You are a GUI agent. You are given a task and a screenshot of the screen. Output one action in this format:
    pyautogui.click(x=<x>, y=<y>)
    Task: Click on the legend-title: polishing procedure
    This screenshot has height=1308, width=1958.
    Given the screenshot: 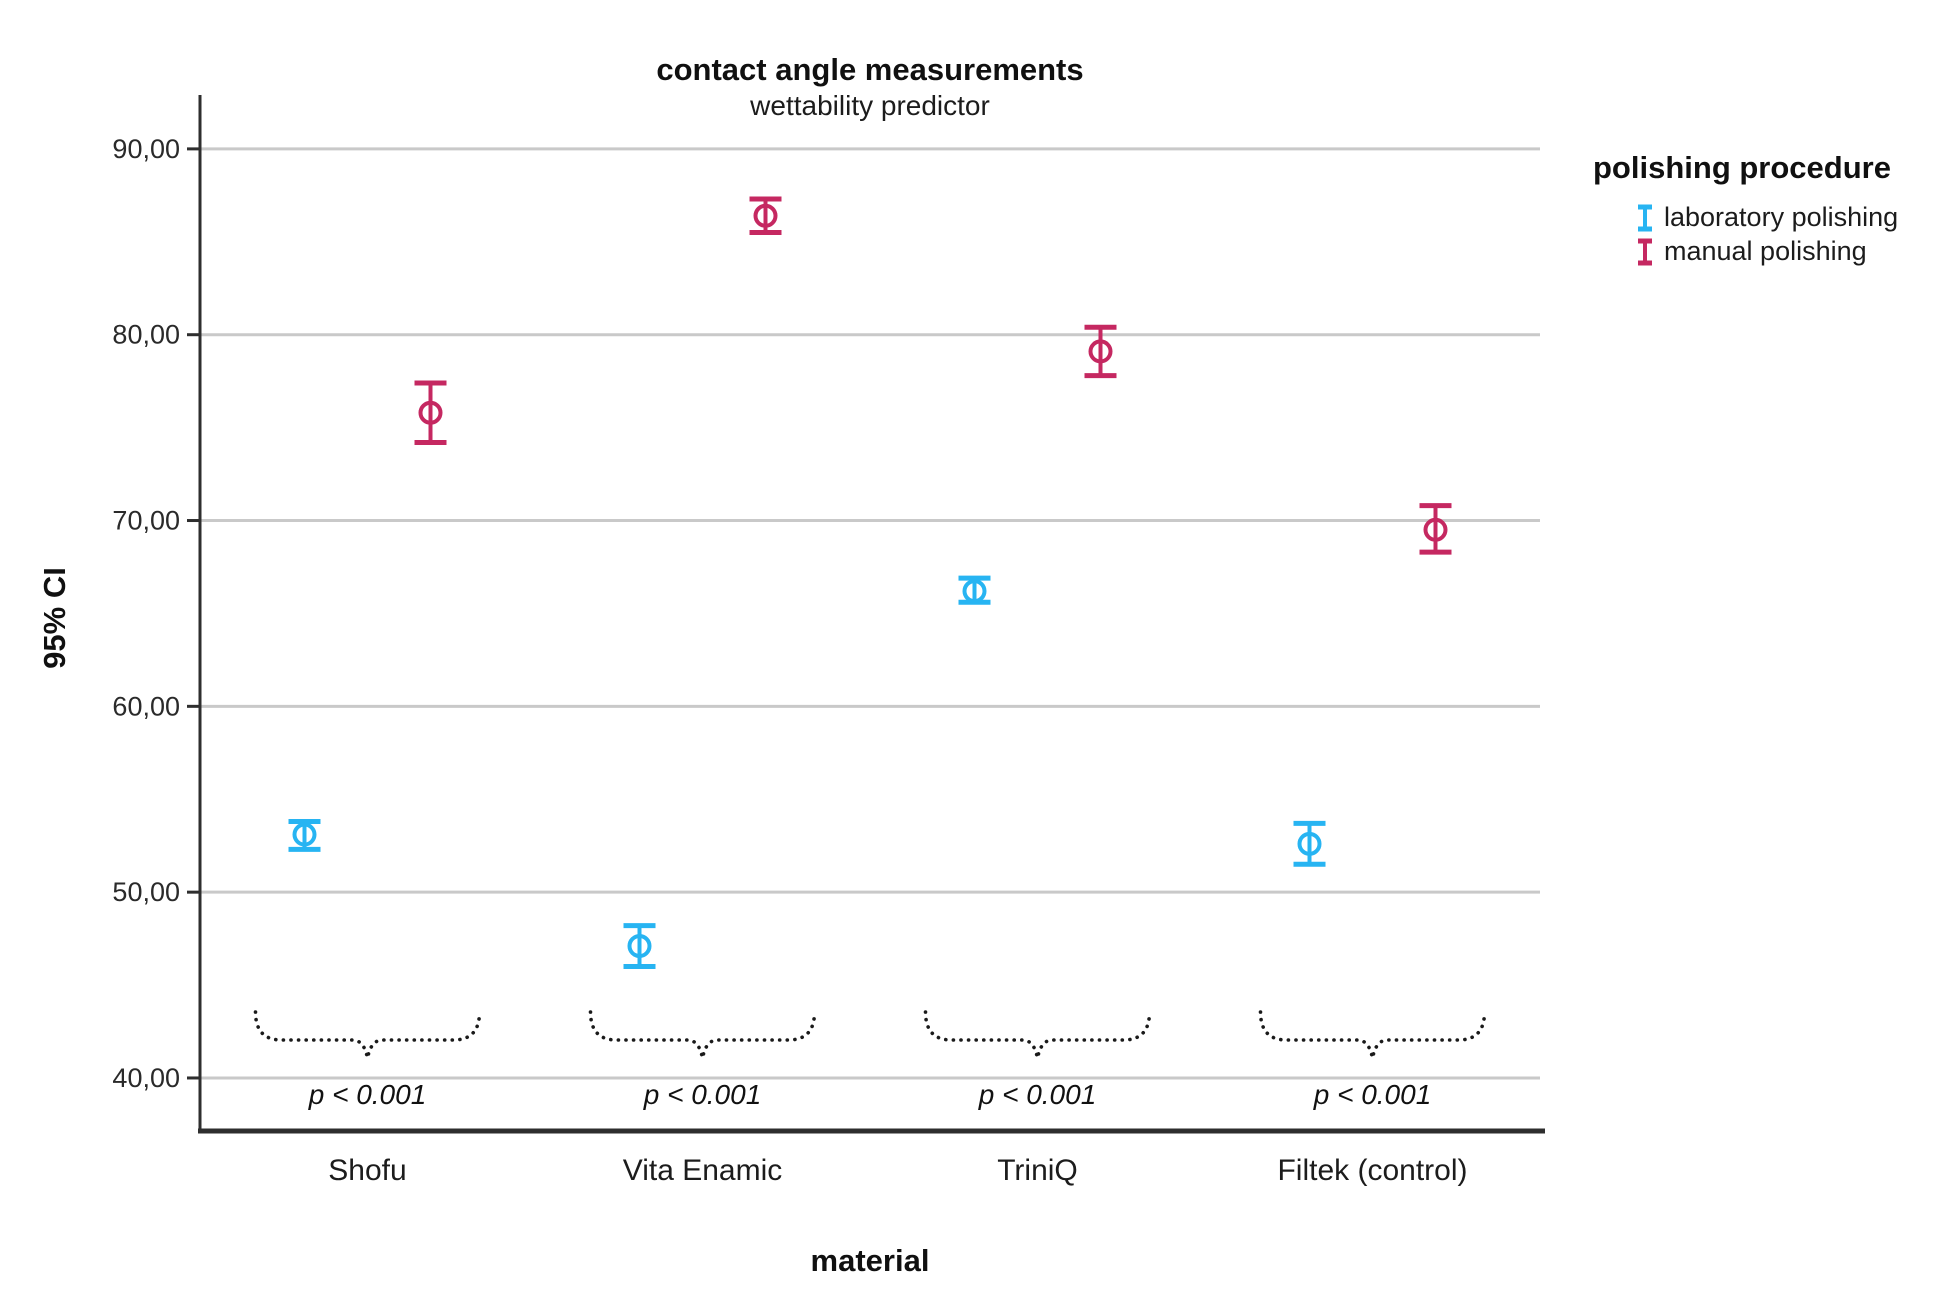 What is the action you would take?
    pyautogui.click(x=1742, y=167)
    